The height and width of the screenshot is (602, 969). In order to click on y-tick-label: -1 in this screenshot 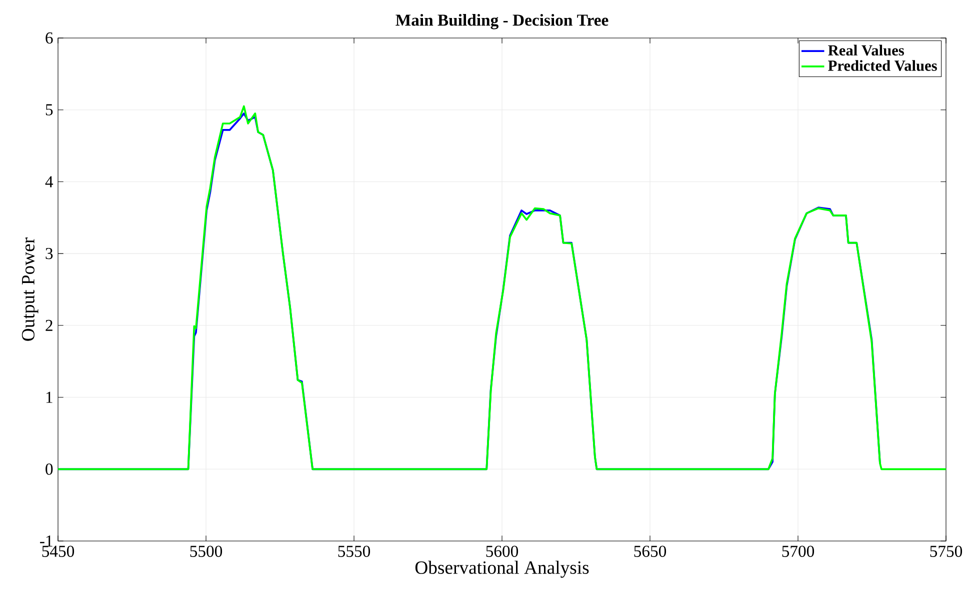, I will do `click(46, 540)`.